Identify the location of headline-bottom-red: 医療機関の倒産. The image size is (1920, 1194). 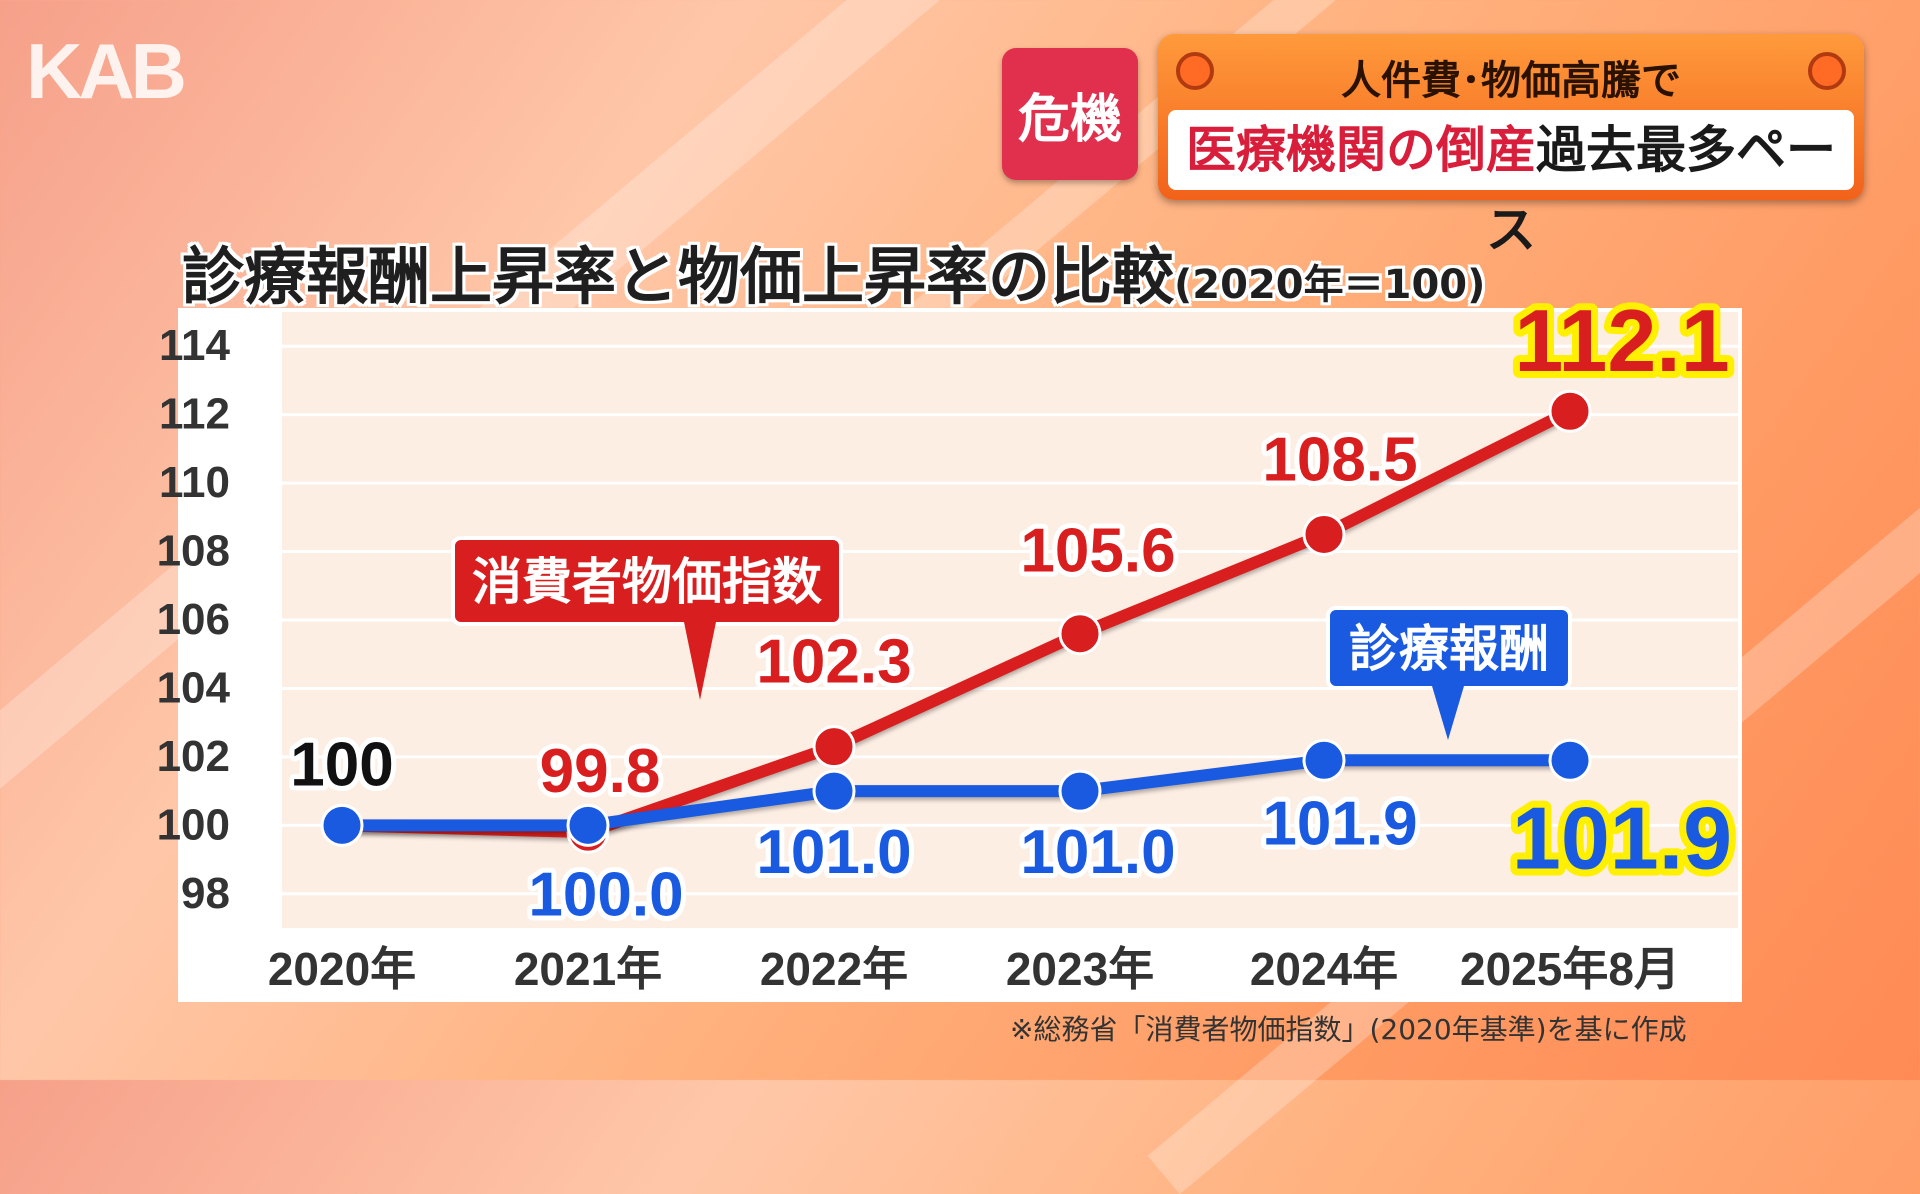
(1361, 150).